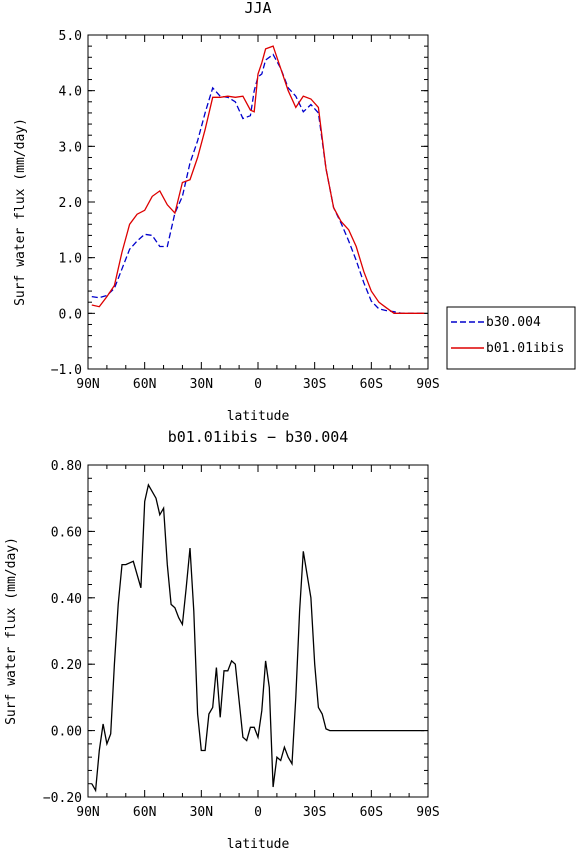  I want to click on legend-label-b30-004: b30.004, so click(513, 322).